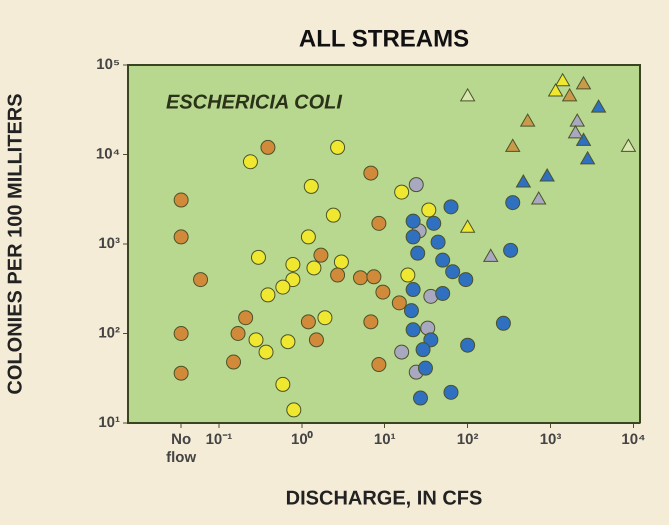  What do you see at coordinates (551, 439) in the screenshot?
I see `x-tick-label: 10³` at bounding box center [551, 439].